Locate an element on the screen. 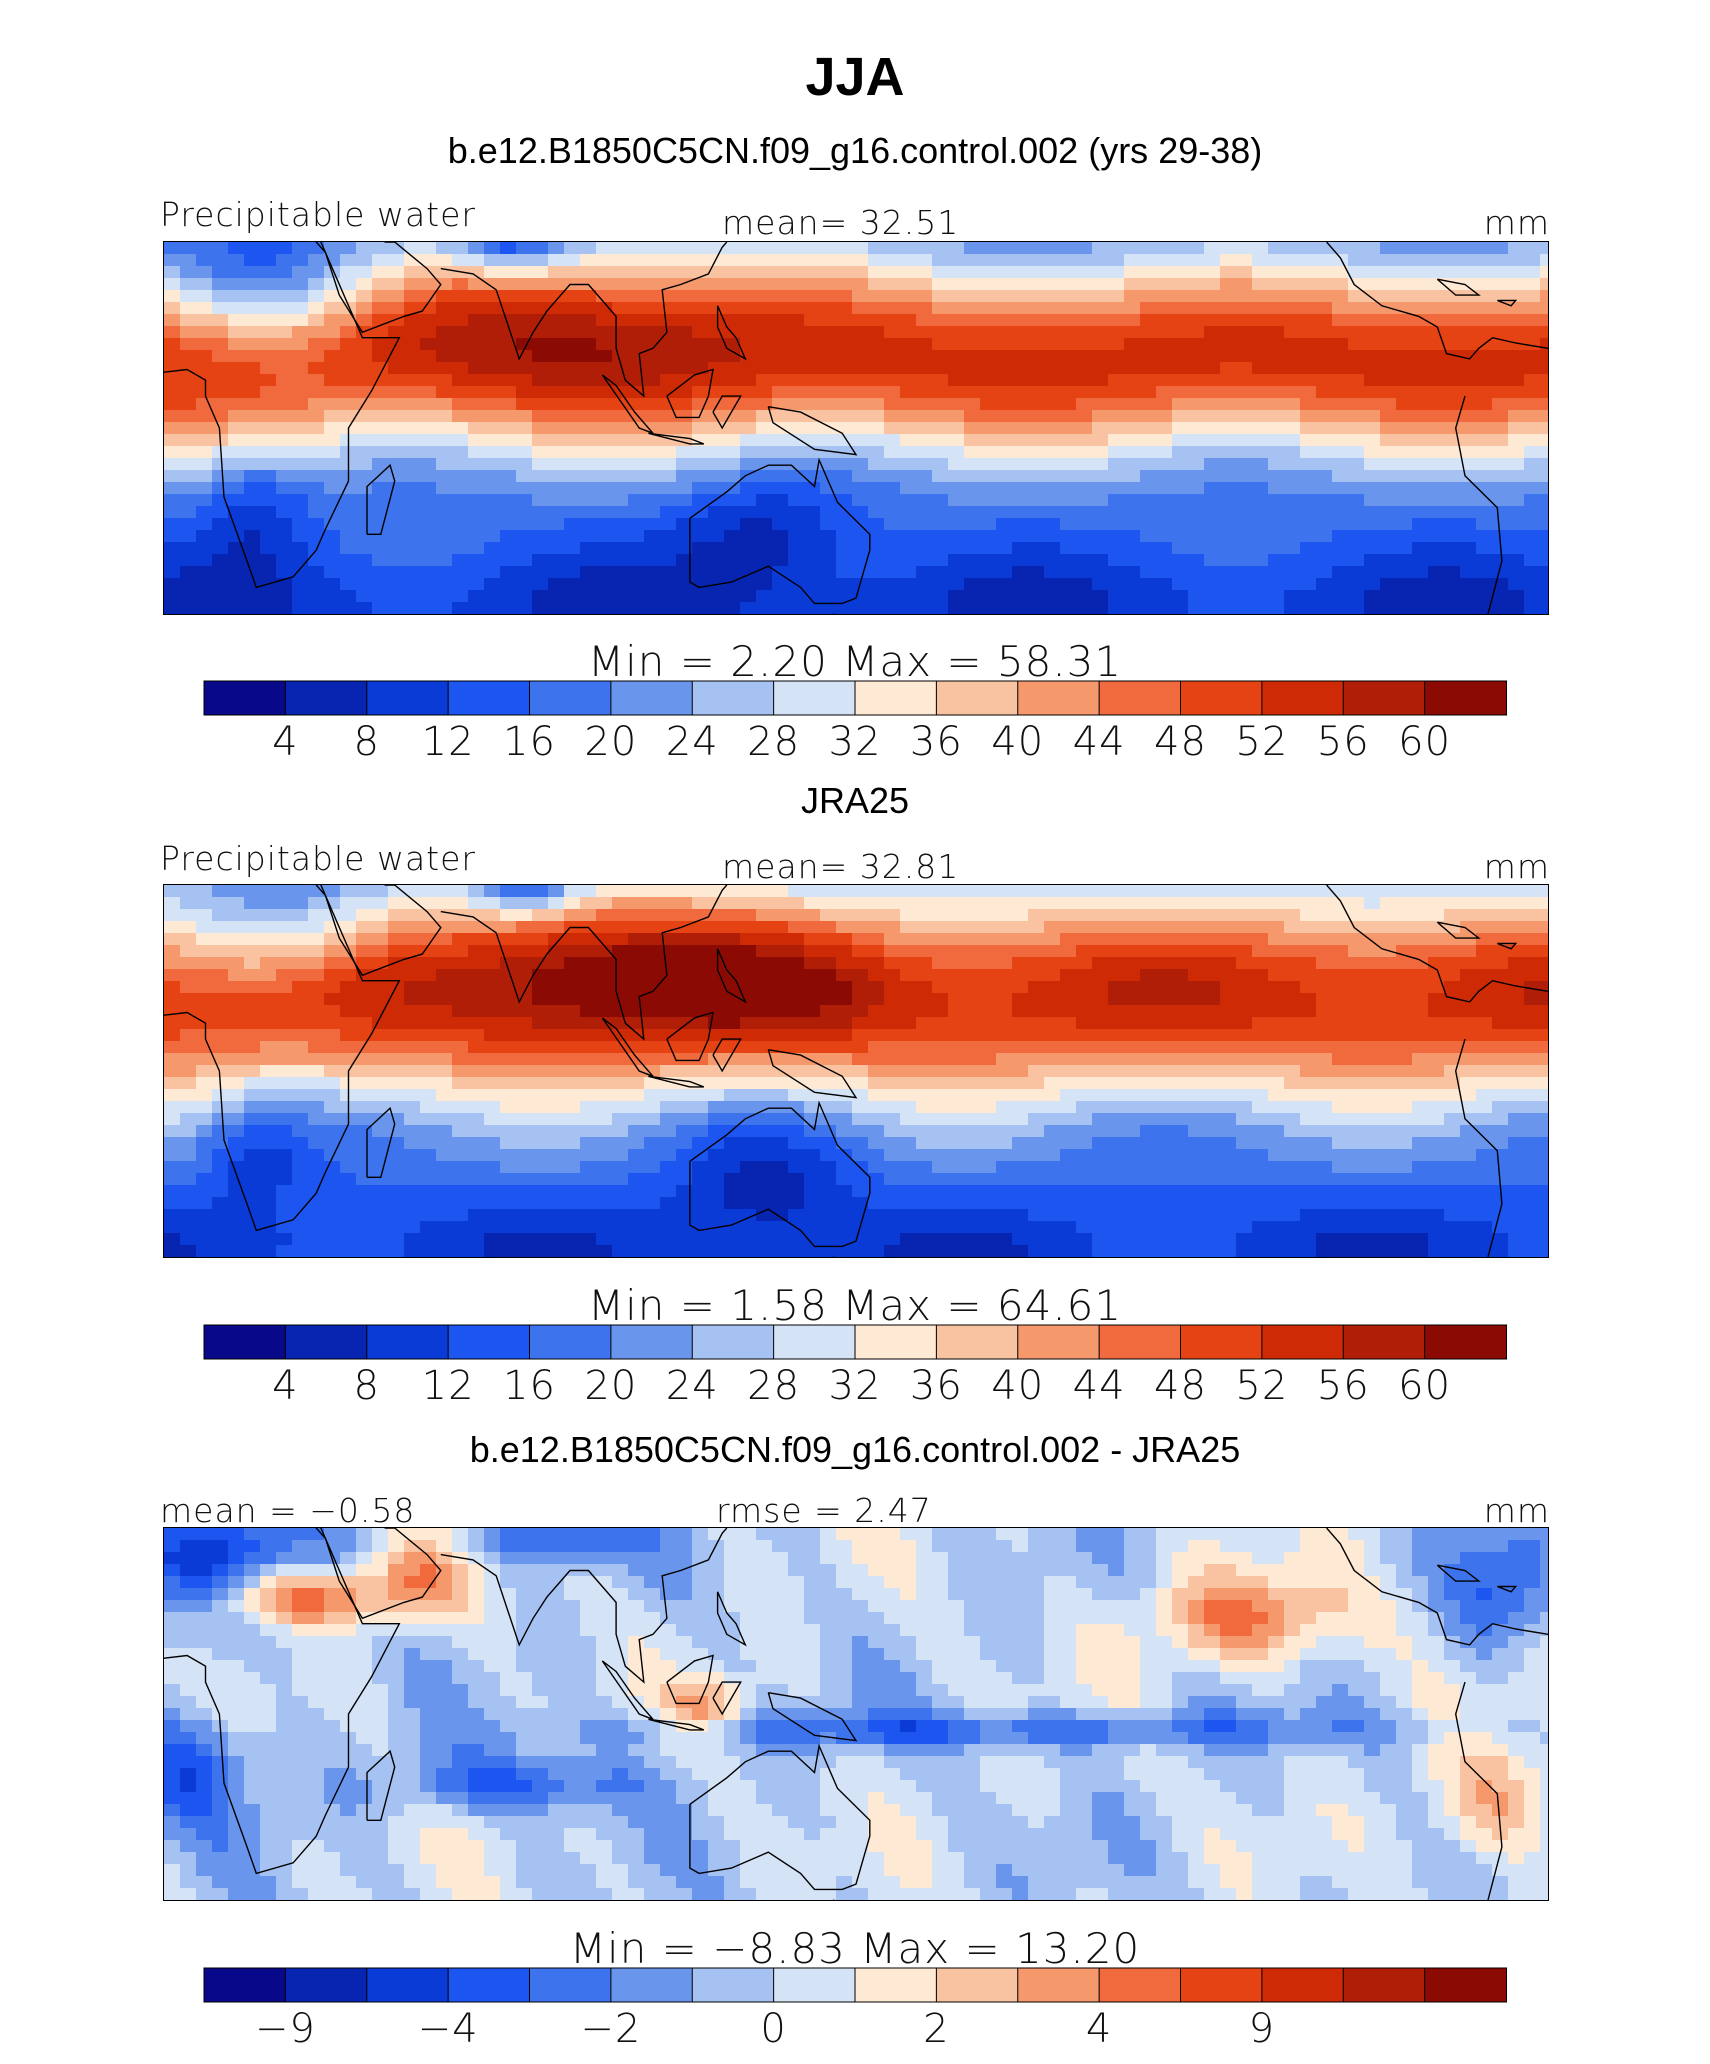 This screenshot has width=1710, height=2064. colorbar-3-tick-label: −9 is located at coordinates (285, 2029).